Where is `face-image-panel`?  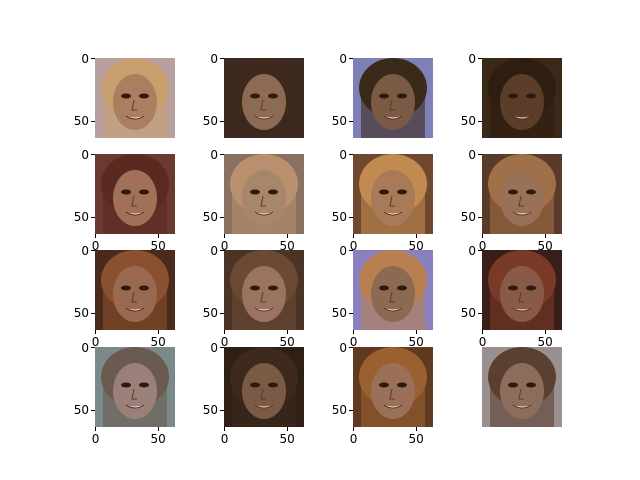
face-image-panel is located at coordinates (522, 387).